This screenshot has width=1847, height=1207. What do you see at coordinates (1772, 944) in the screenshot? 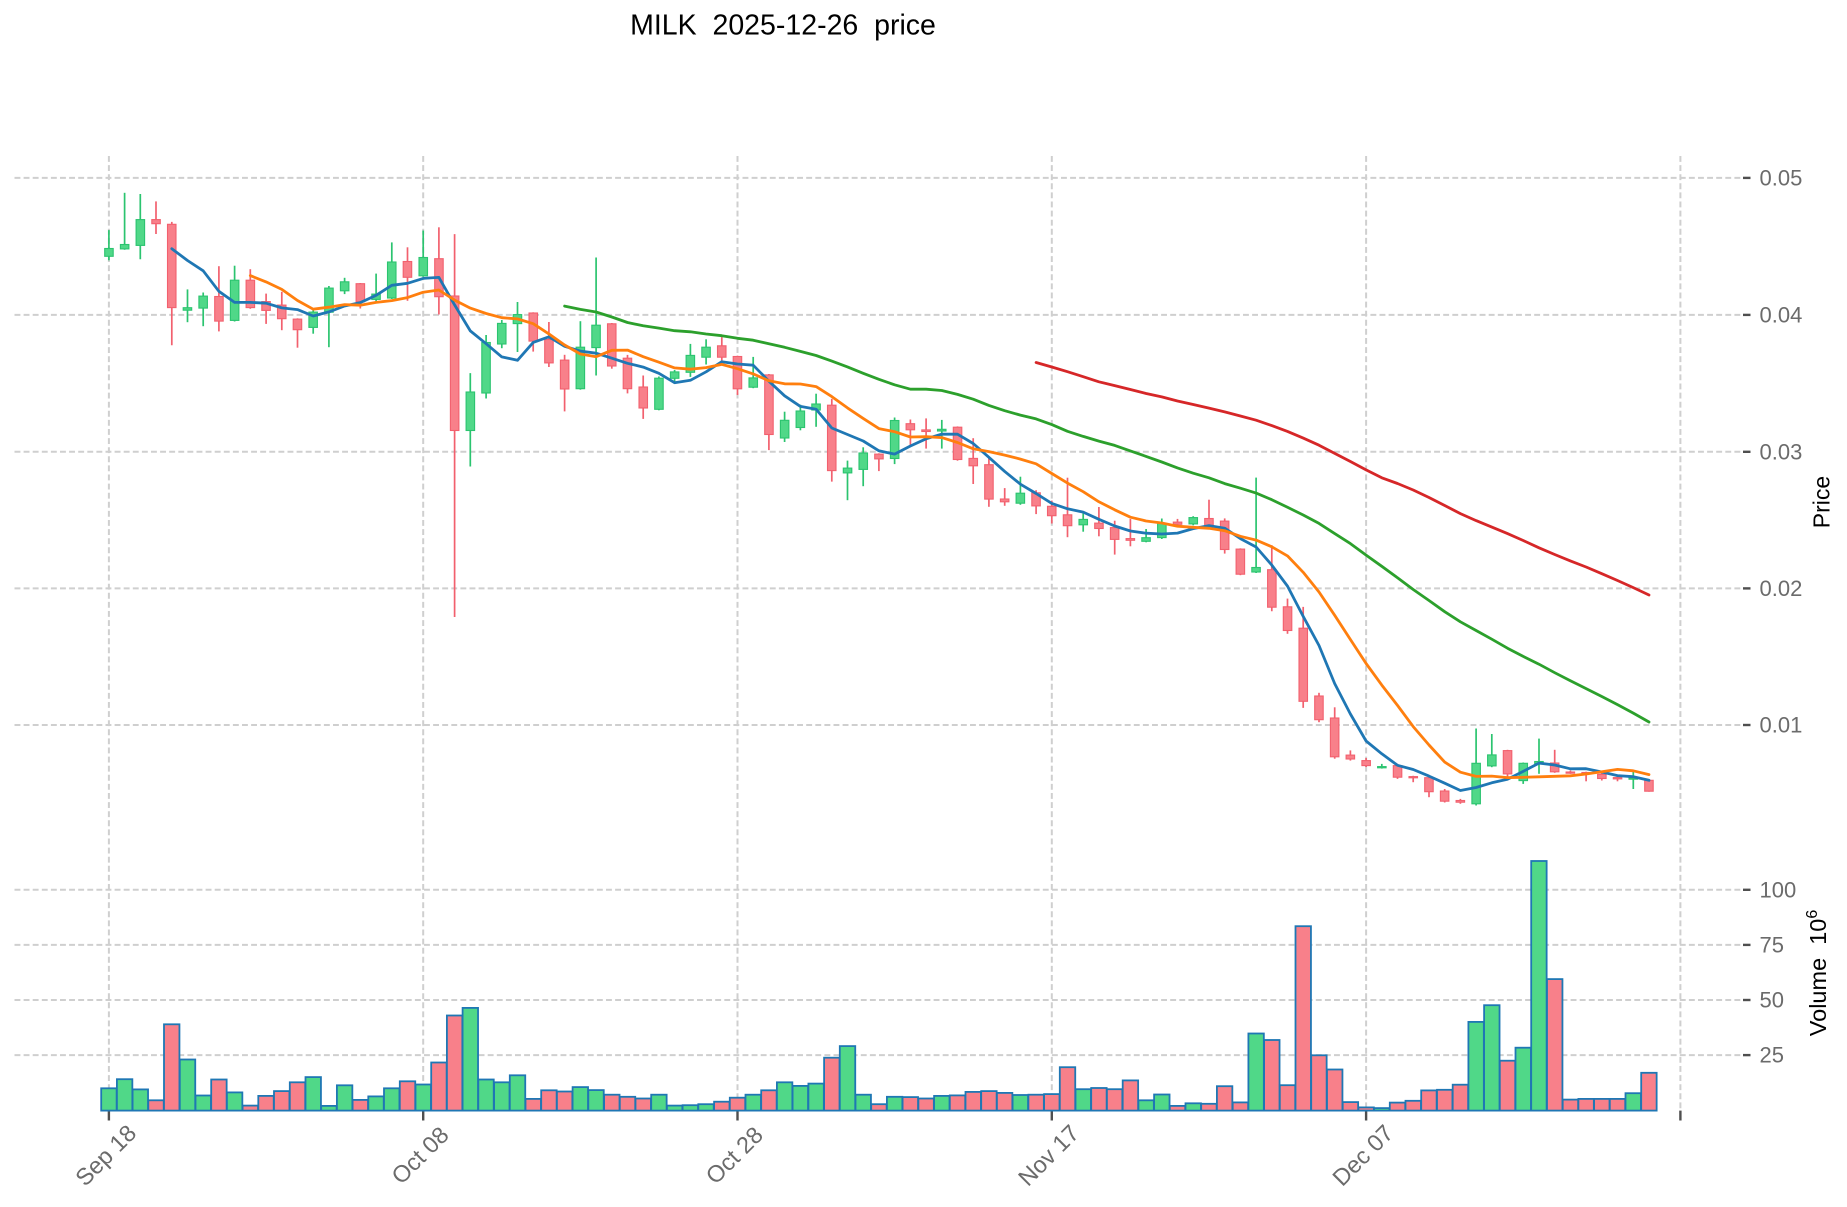
I see `svg-text: 75` at bounding box center [1772, 944].